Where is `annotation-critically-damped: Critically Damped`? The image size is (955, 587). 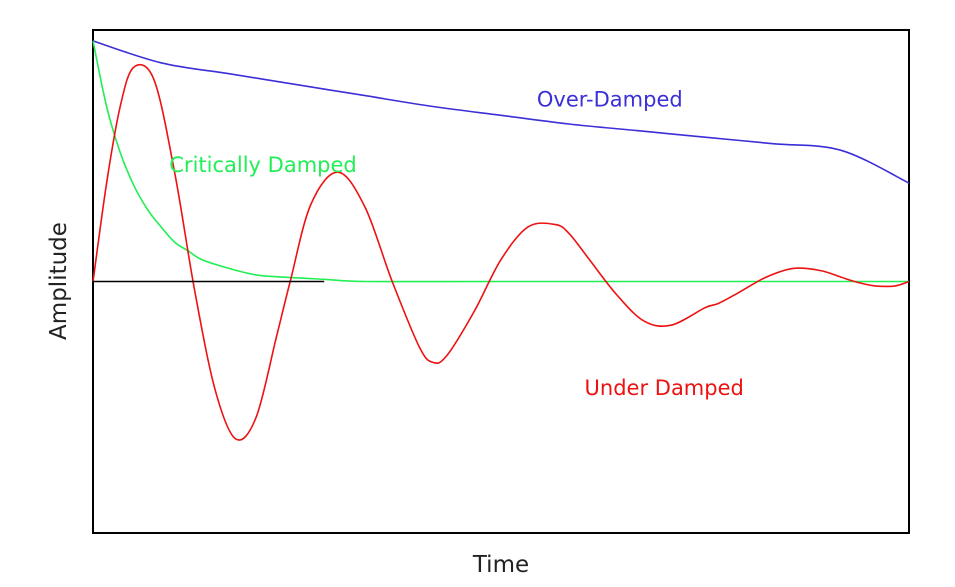
annotation-critically-damped: Critically Damped is located at coordinates (262, 165).